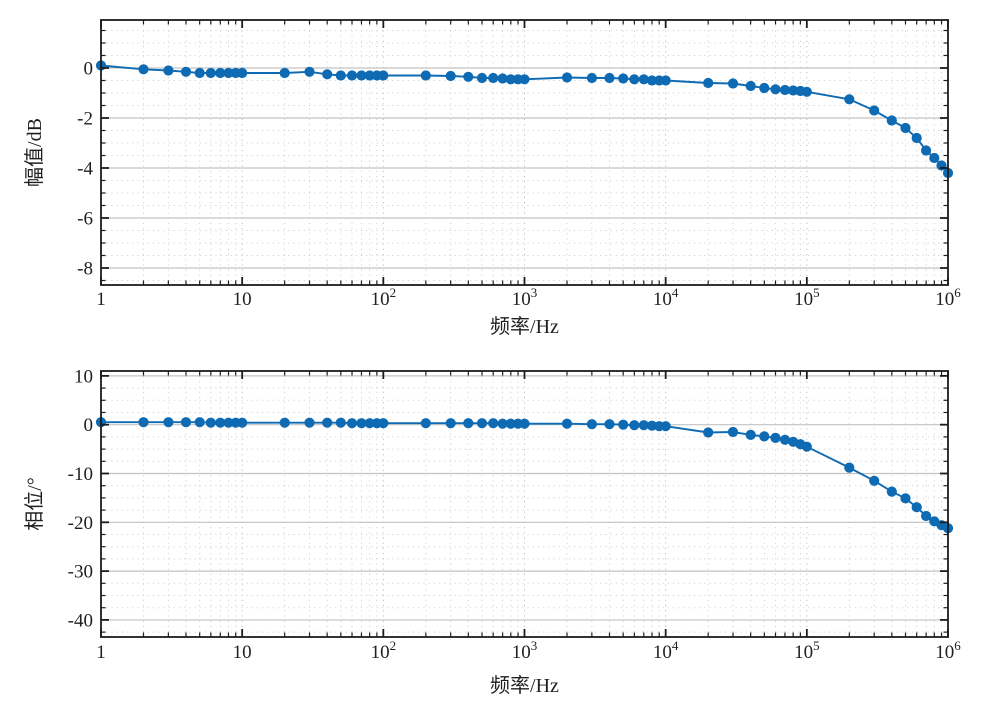 This screenshot has height=718, width=1000. I want to click on x-tick-label: 10⁵, so click(807, 650).